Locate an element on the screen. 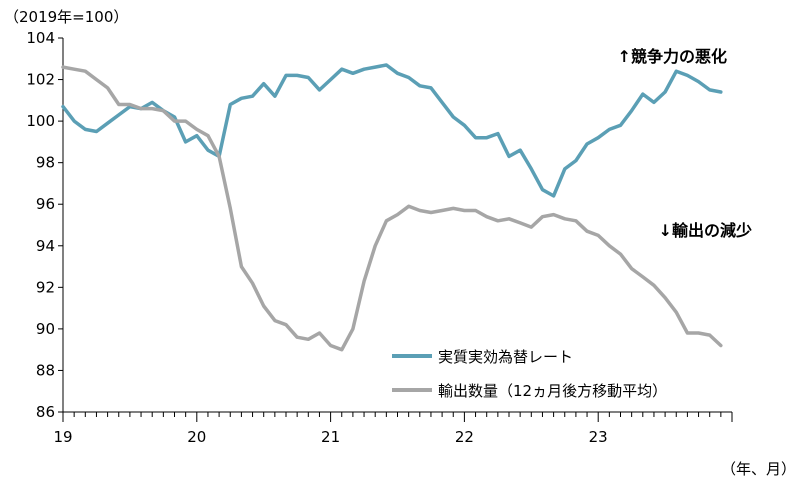 This screenshot has width=800, height=483. y-tick-label: 102 is located at coordinates (40, 80).